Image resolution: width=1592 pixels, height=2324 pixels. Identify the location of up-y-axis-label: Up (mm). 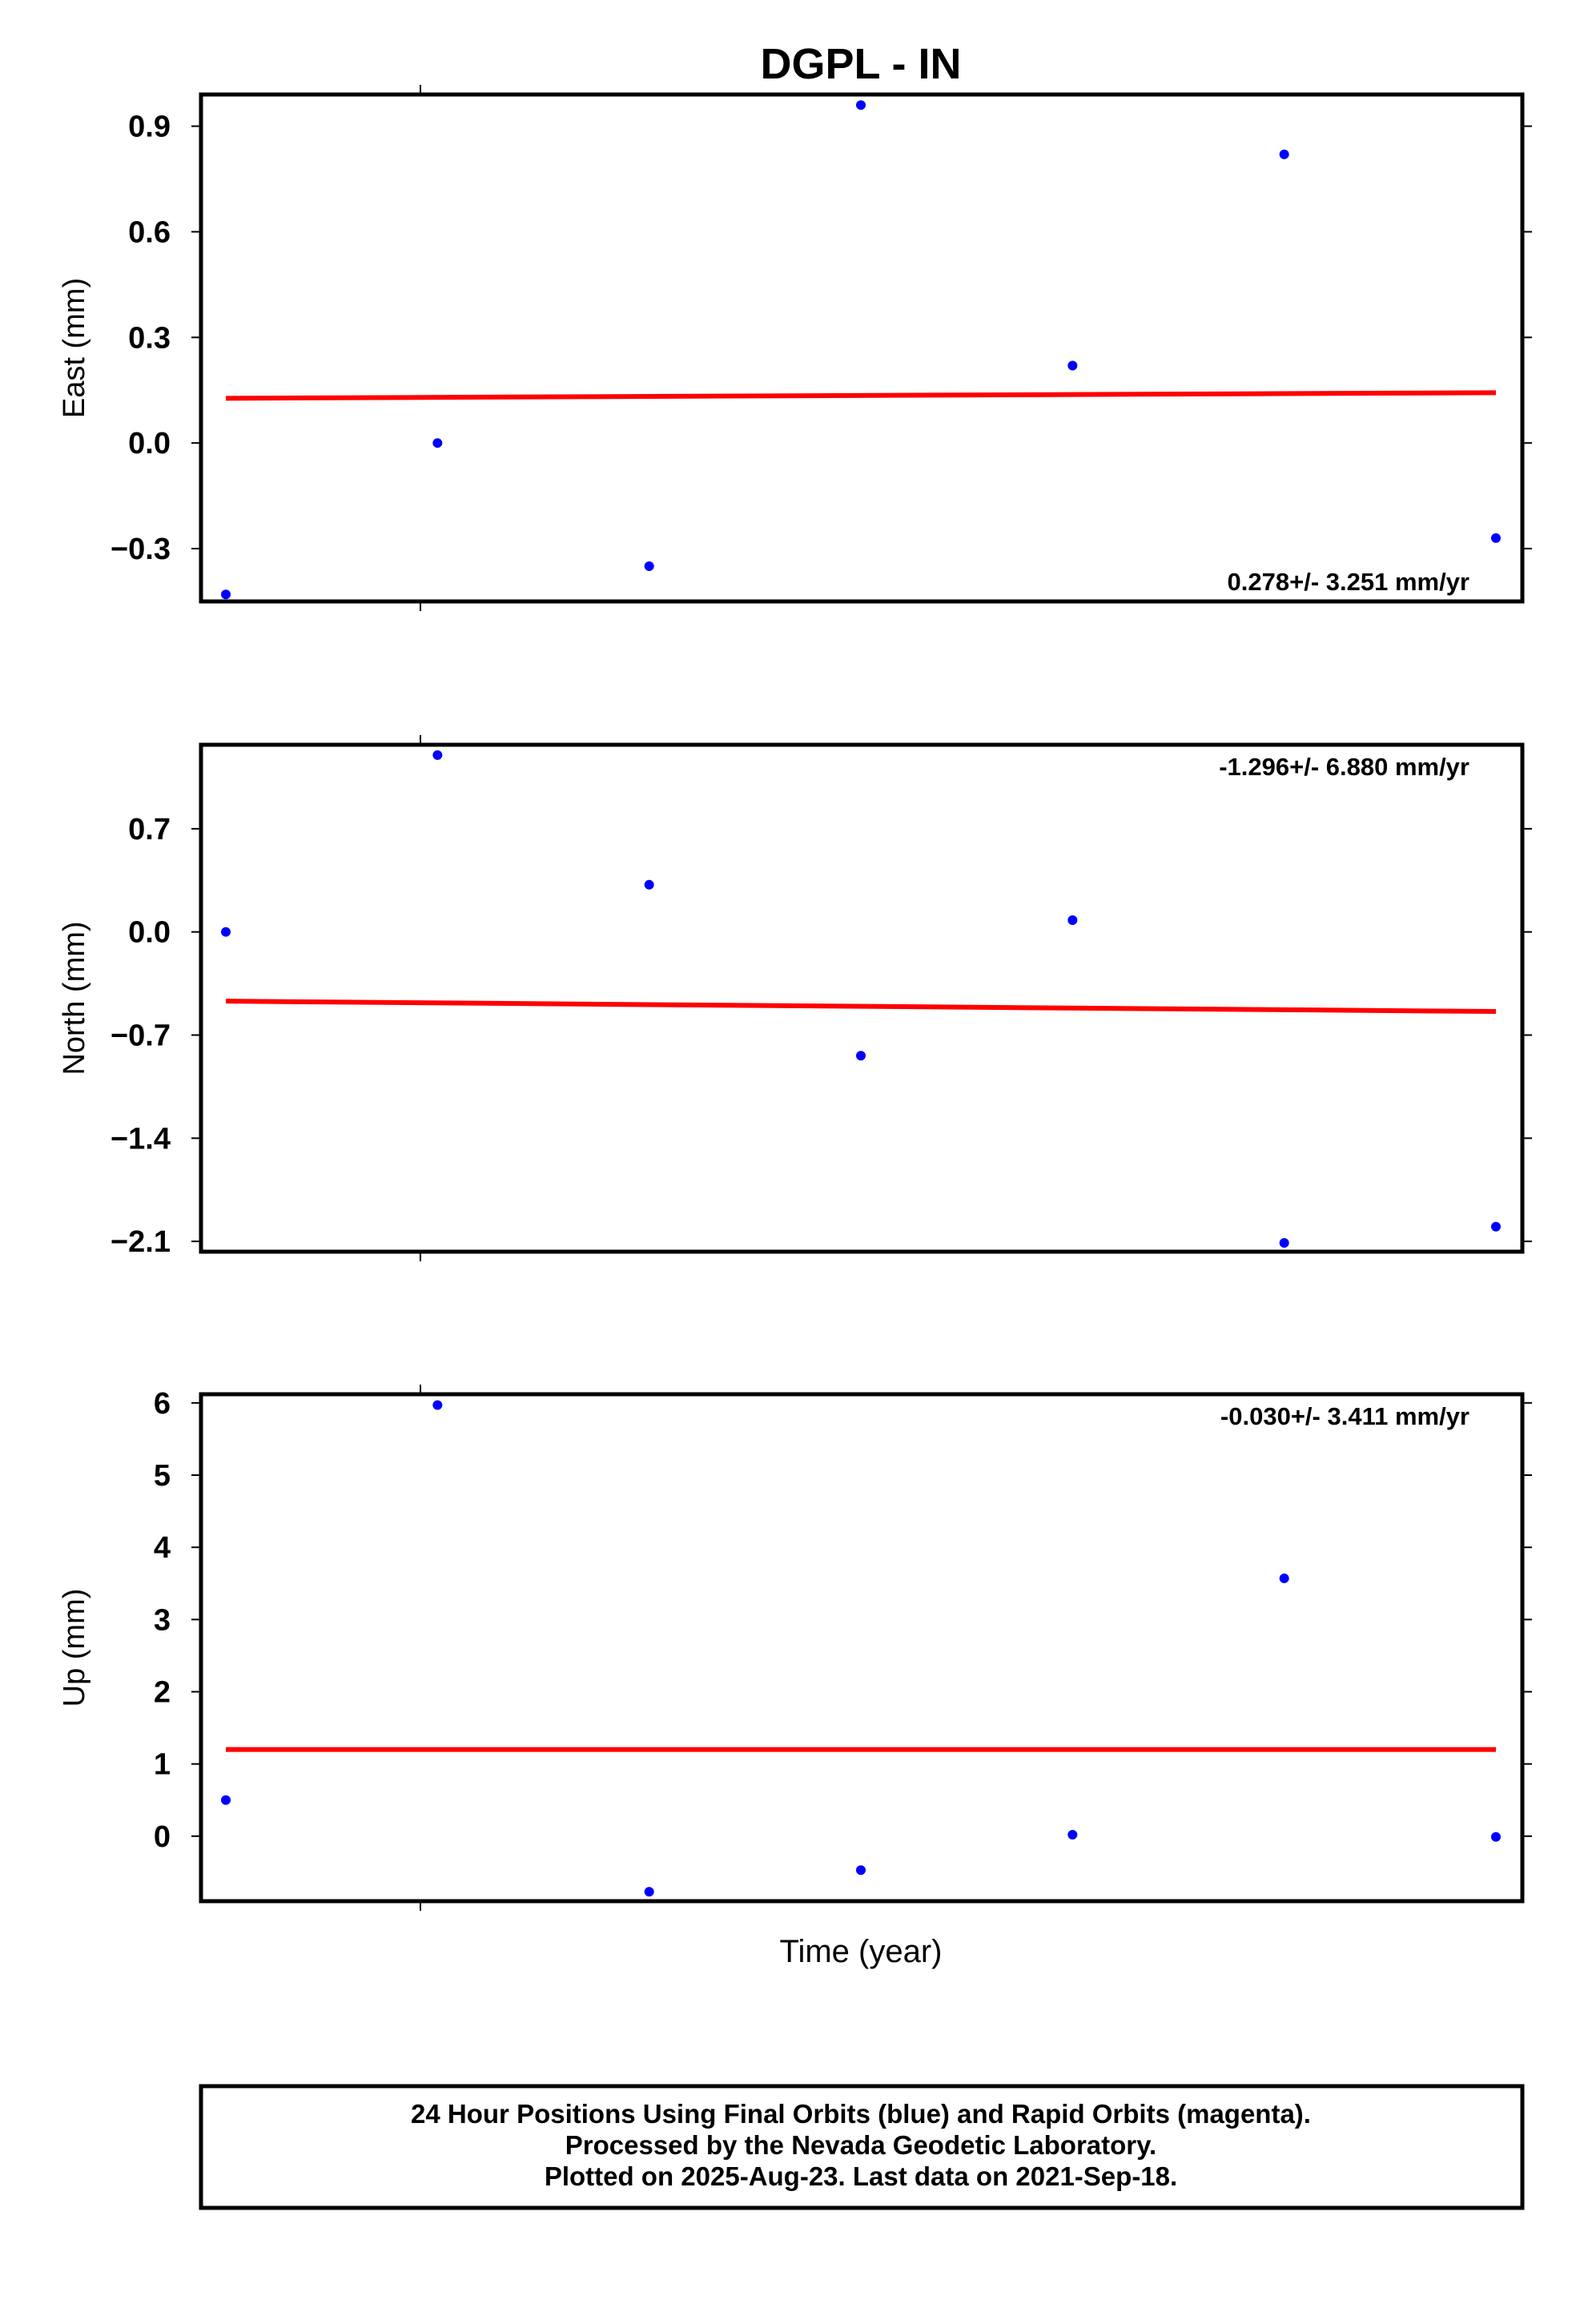
(74, 1648).